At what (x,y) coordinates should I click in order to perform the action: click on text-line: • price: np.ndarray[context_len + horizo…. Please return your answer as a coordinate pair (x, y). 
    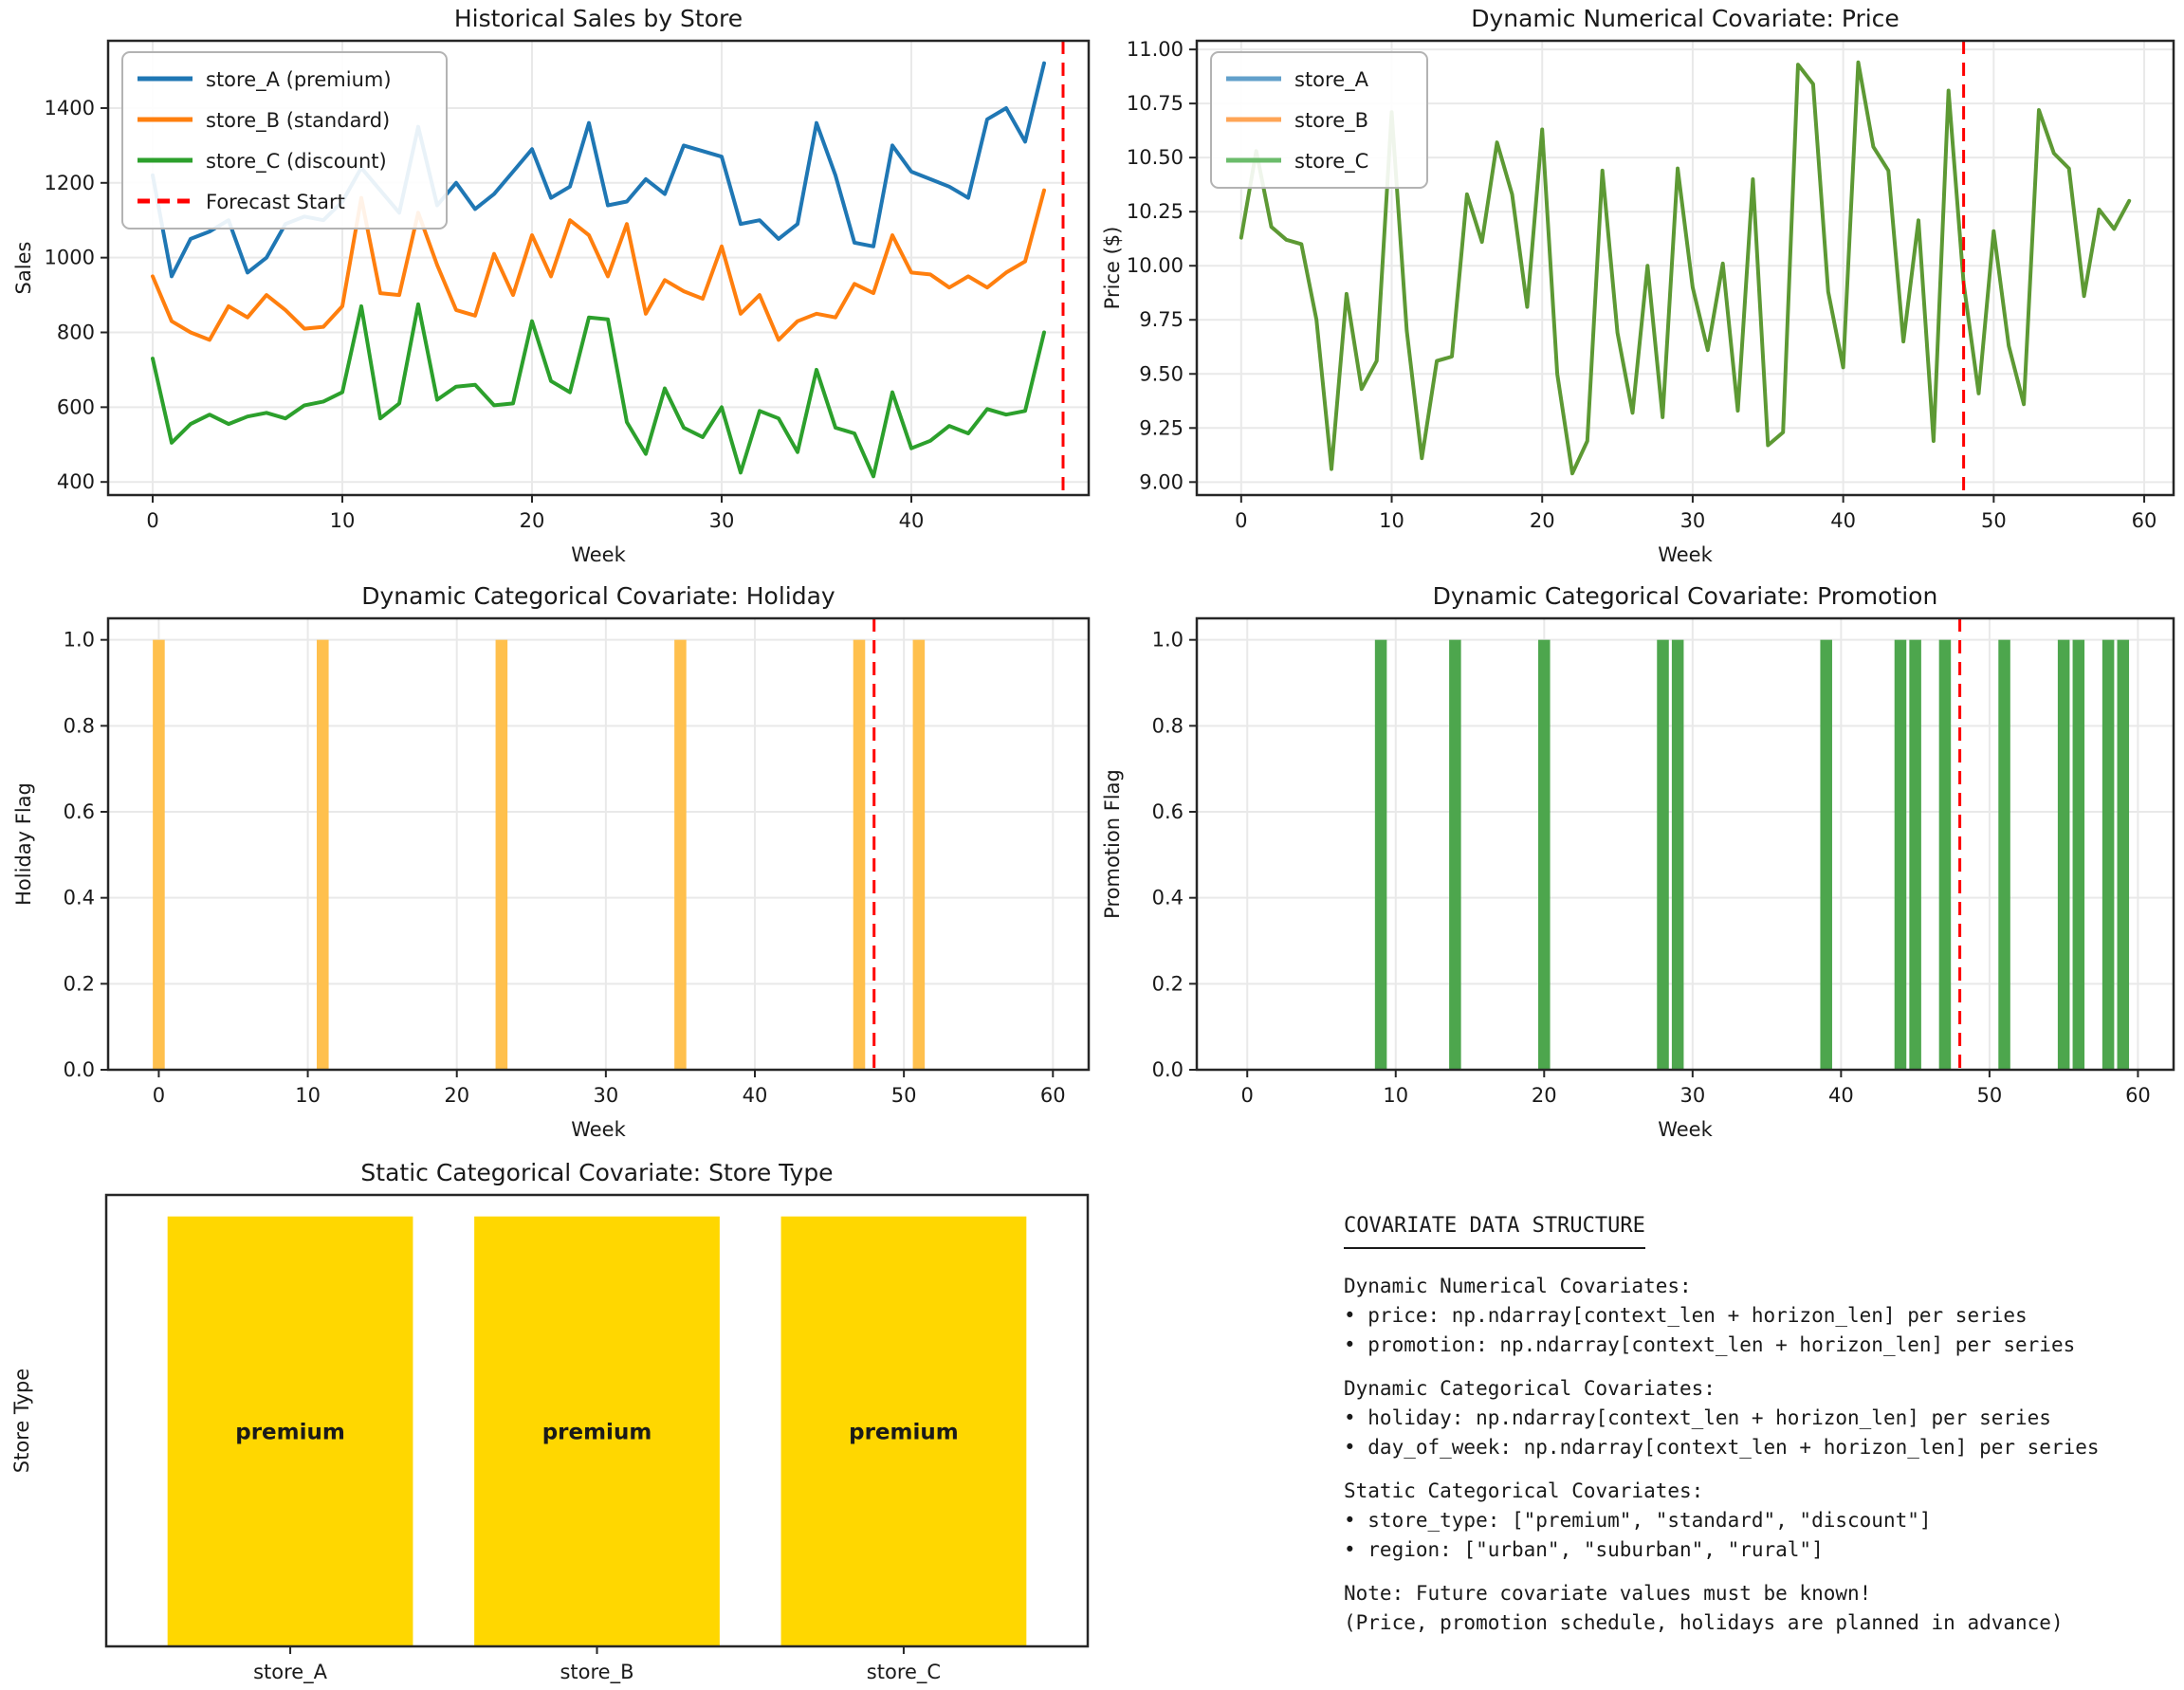
    Looking at the image, I should click on (1686, 1315).